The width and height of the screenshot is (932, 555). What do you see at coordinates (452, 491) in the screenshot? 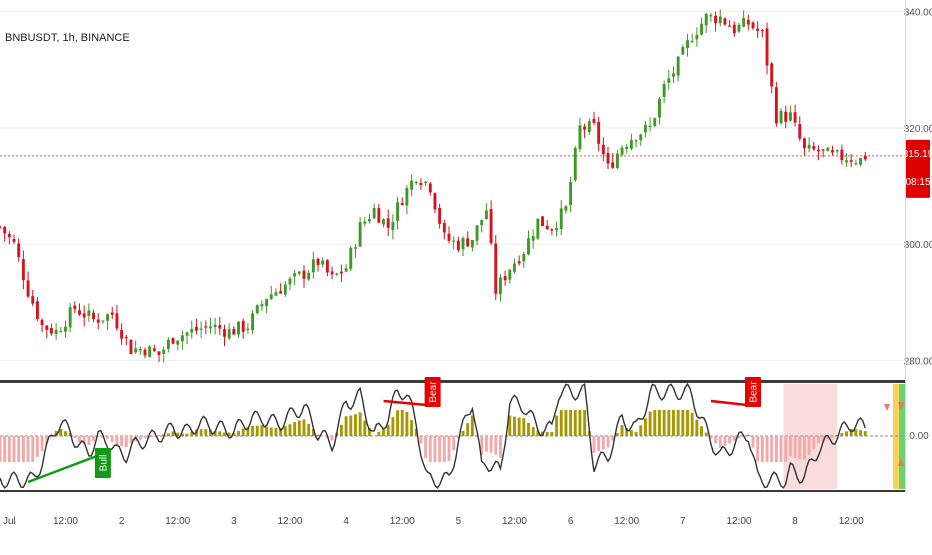
I see `pane-separator-bottom` at bounding box center [452, 491].